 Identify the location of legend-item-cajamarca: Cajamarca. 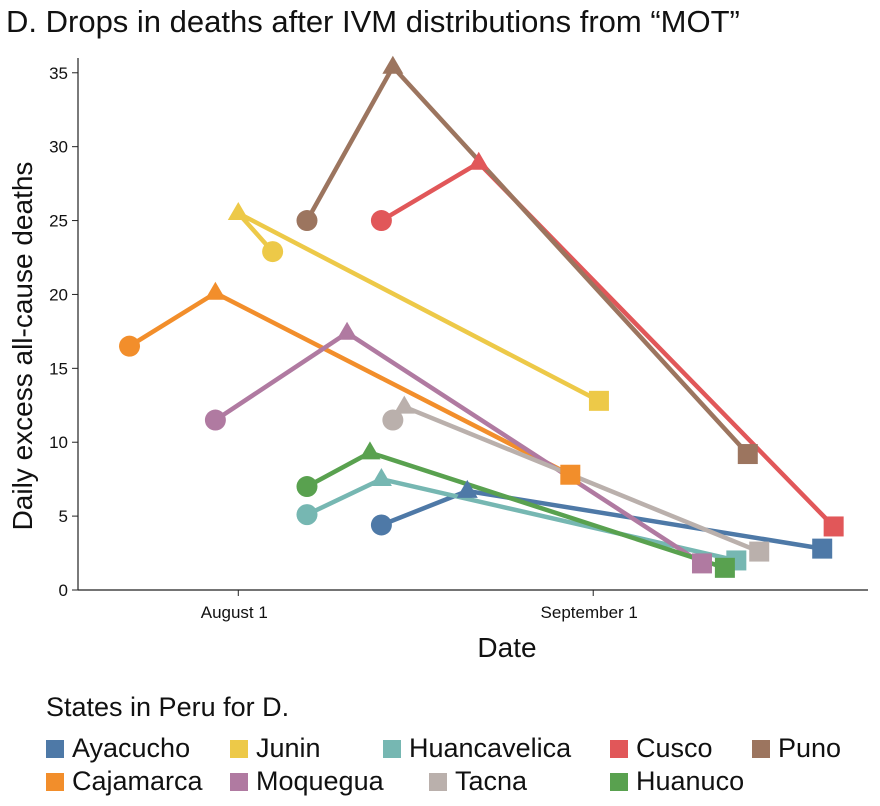
(124, 781).